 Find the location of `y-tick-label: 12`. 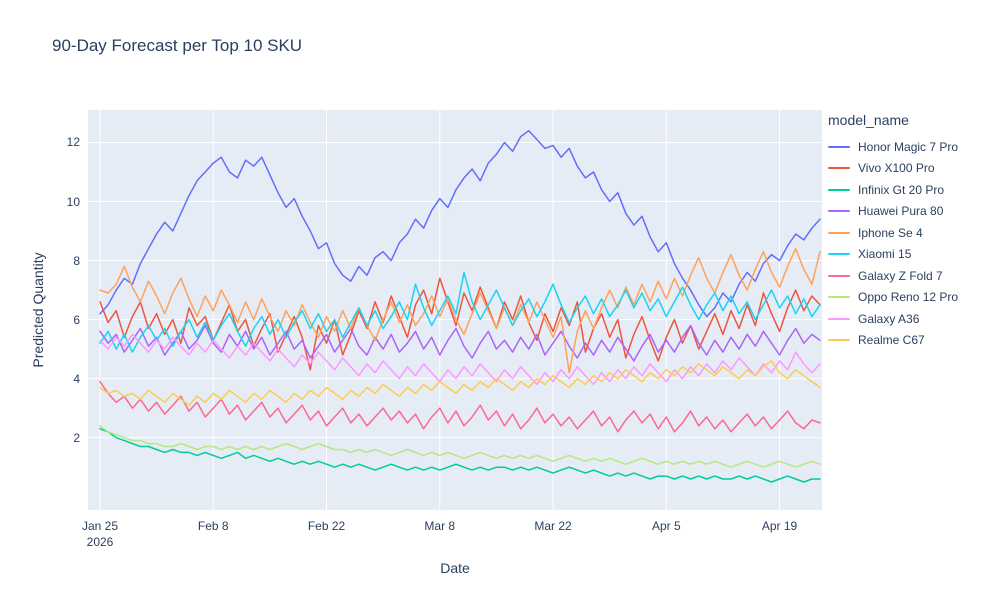

y-tick-label: 12 is located at coordinates (73, 142).